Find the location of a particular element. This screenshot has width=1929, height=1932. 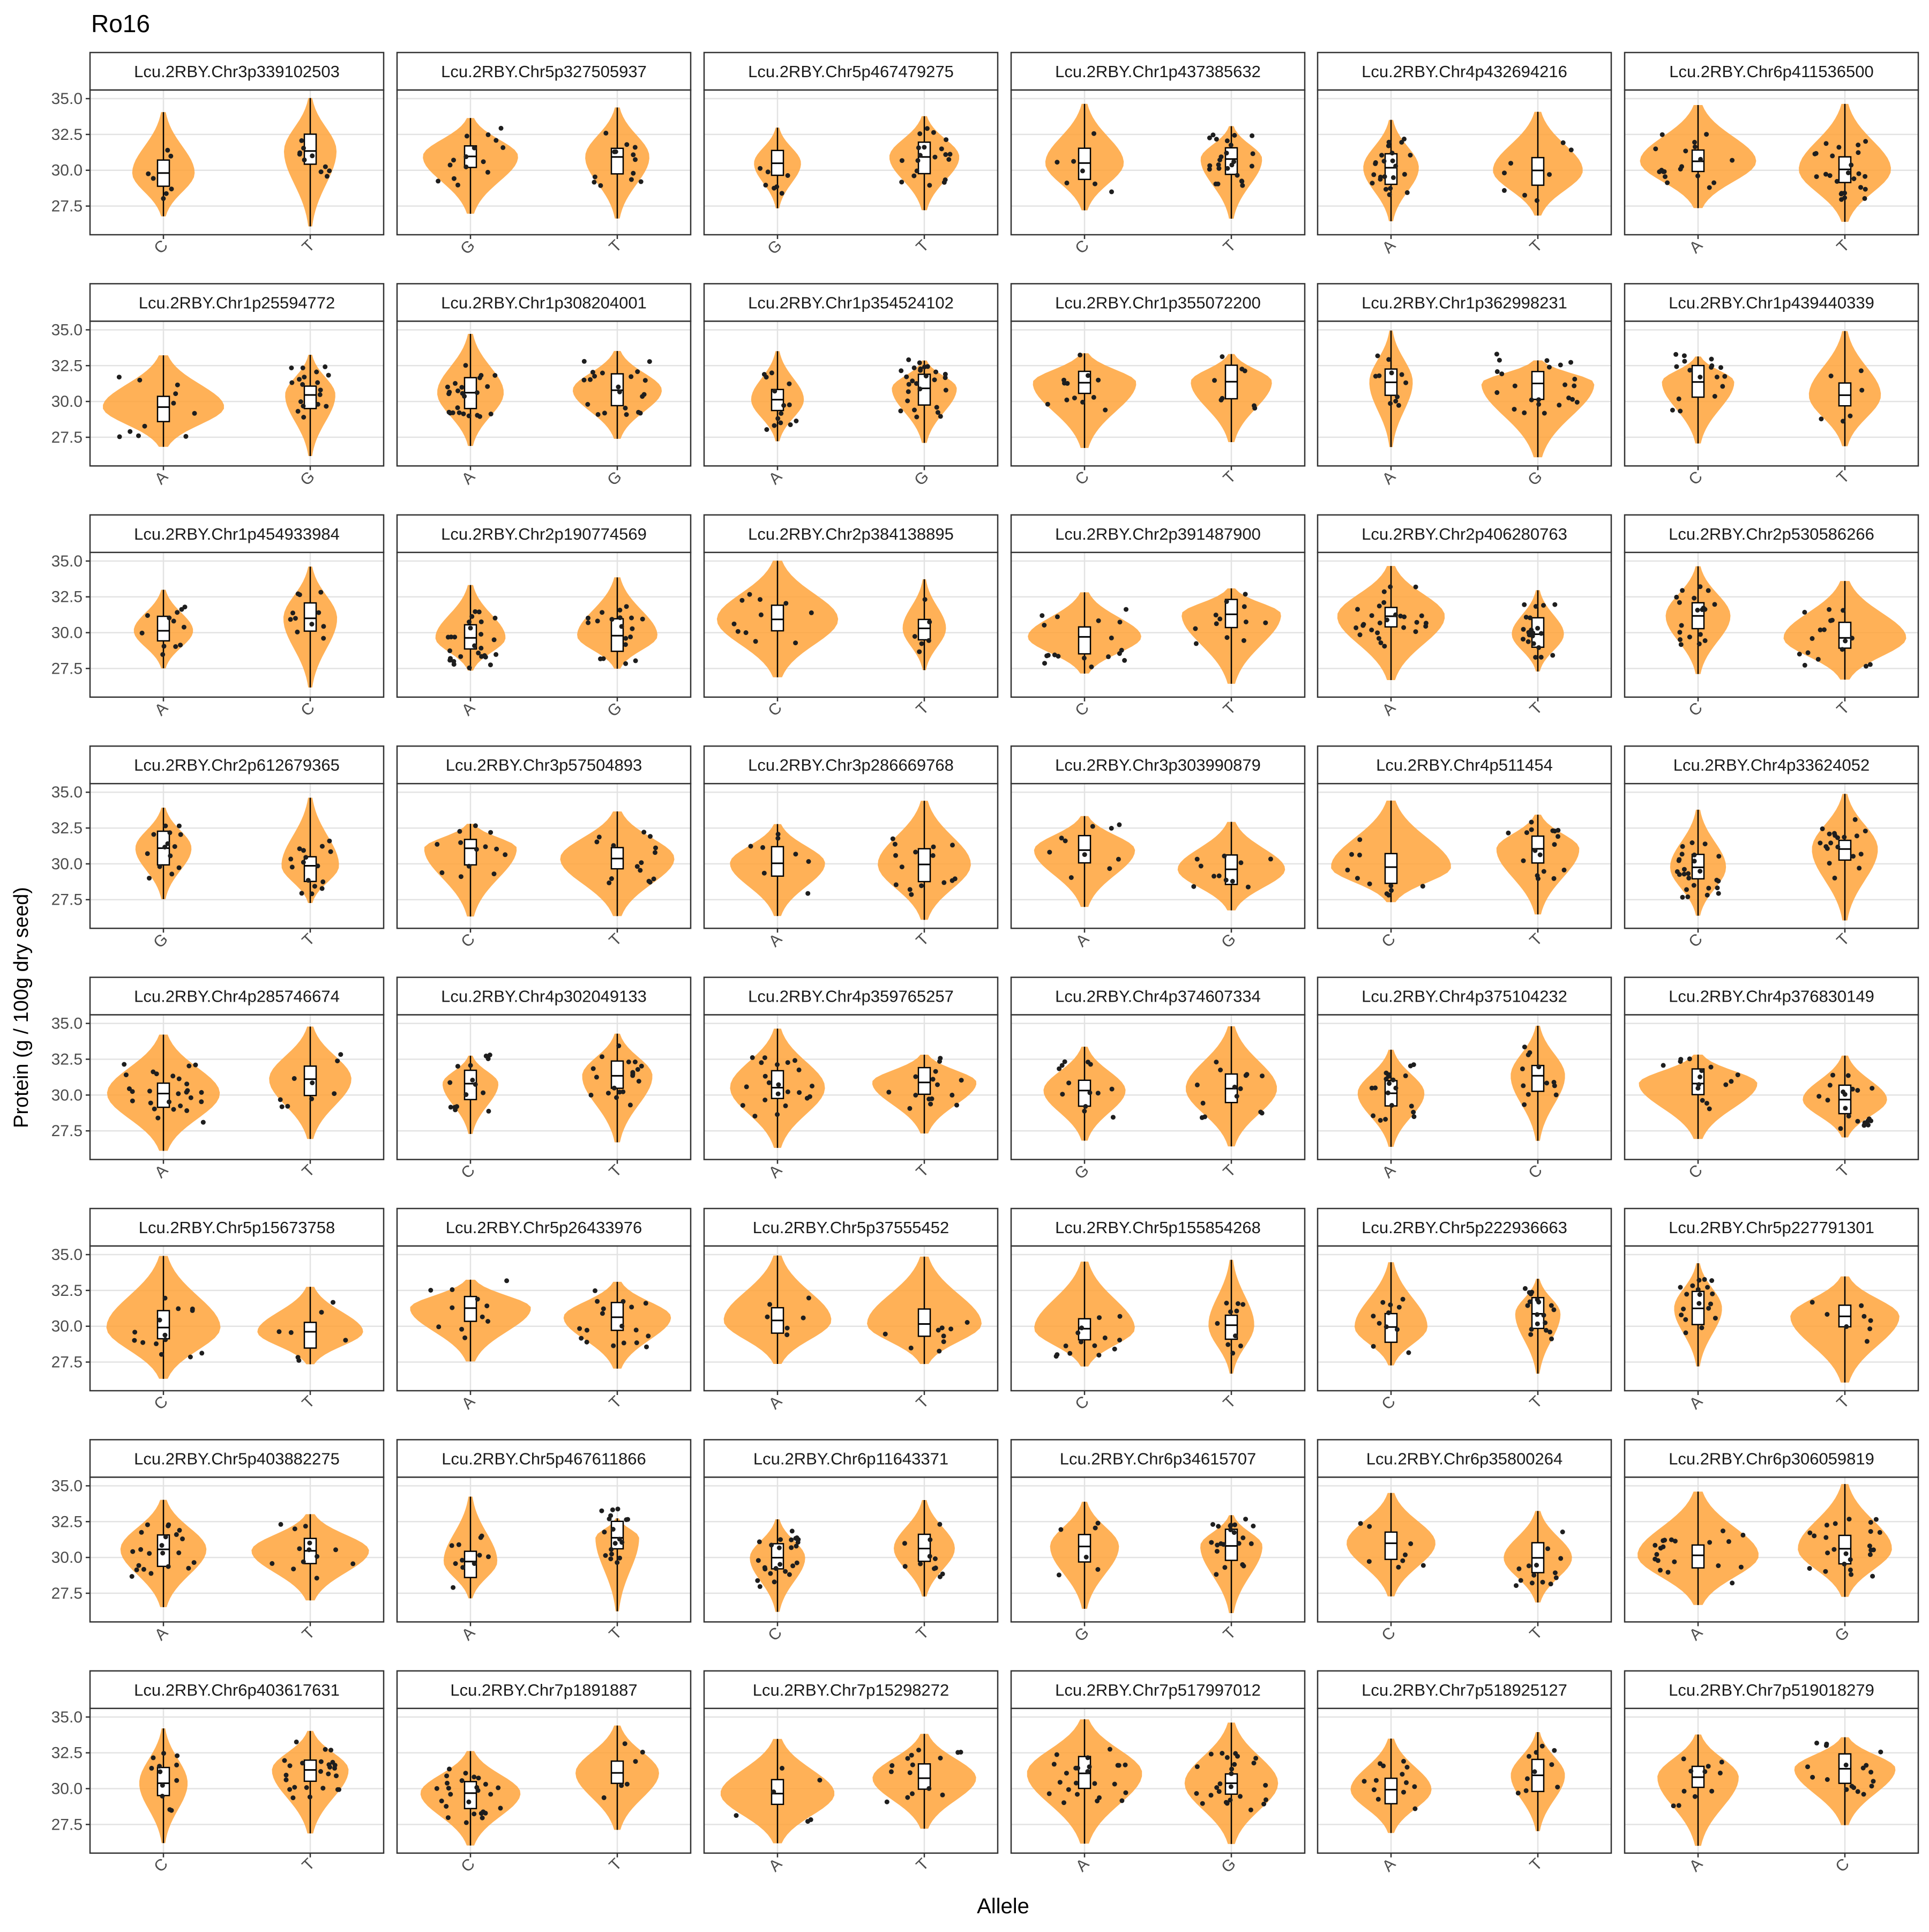

facet-title: Lcu.2RBY.Chr4p375104232 is located at coordinates (1464, 996).